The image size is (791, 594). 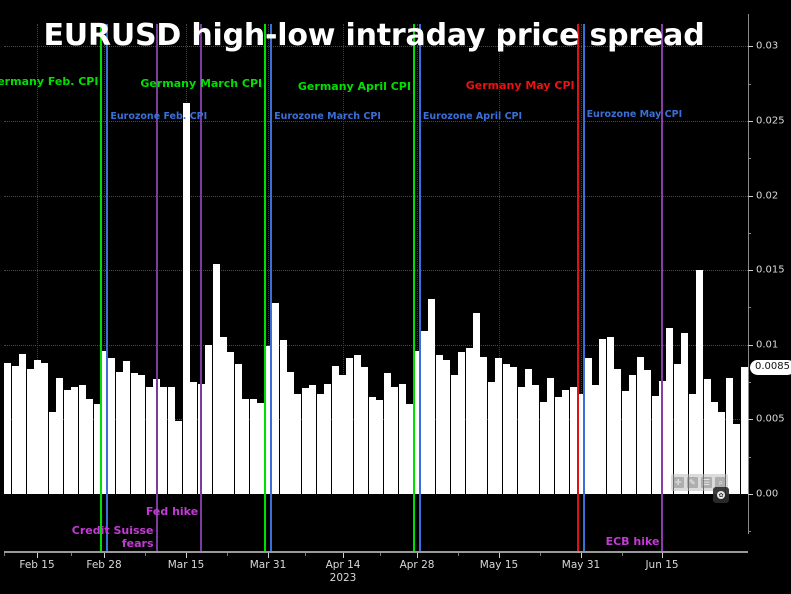 I want to click on chart-title: EURUSD high-low intraday price spread, so click(x=374, y=35).